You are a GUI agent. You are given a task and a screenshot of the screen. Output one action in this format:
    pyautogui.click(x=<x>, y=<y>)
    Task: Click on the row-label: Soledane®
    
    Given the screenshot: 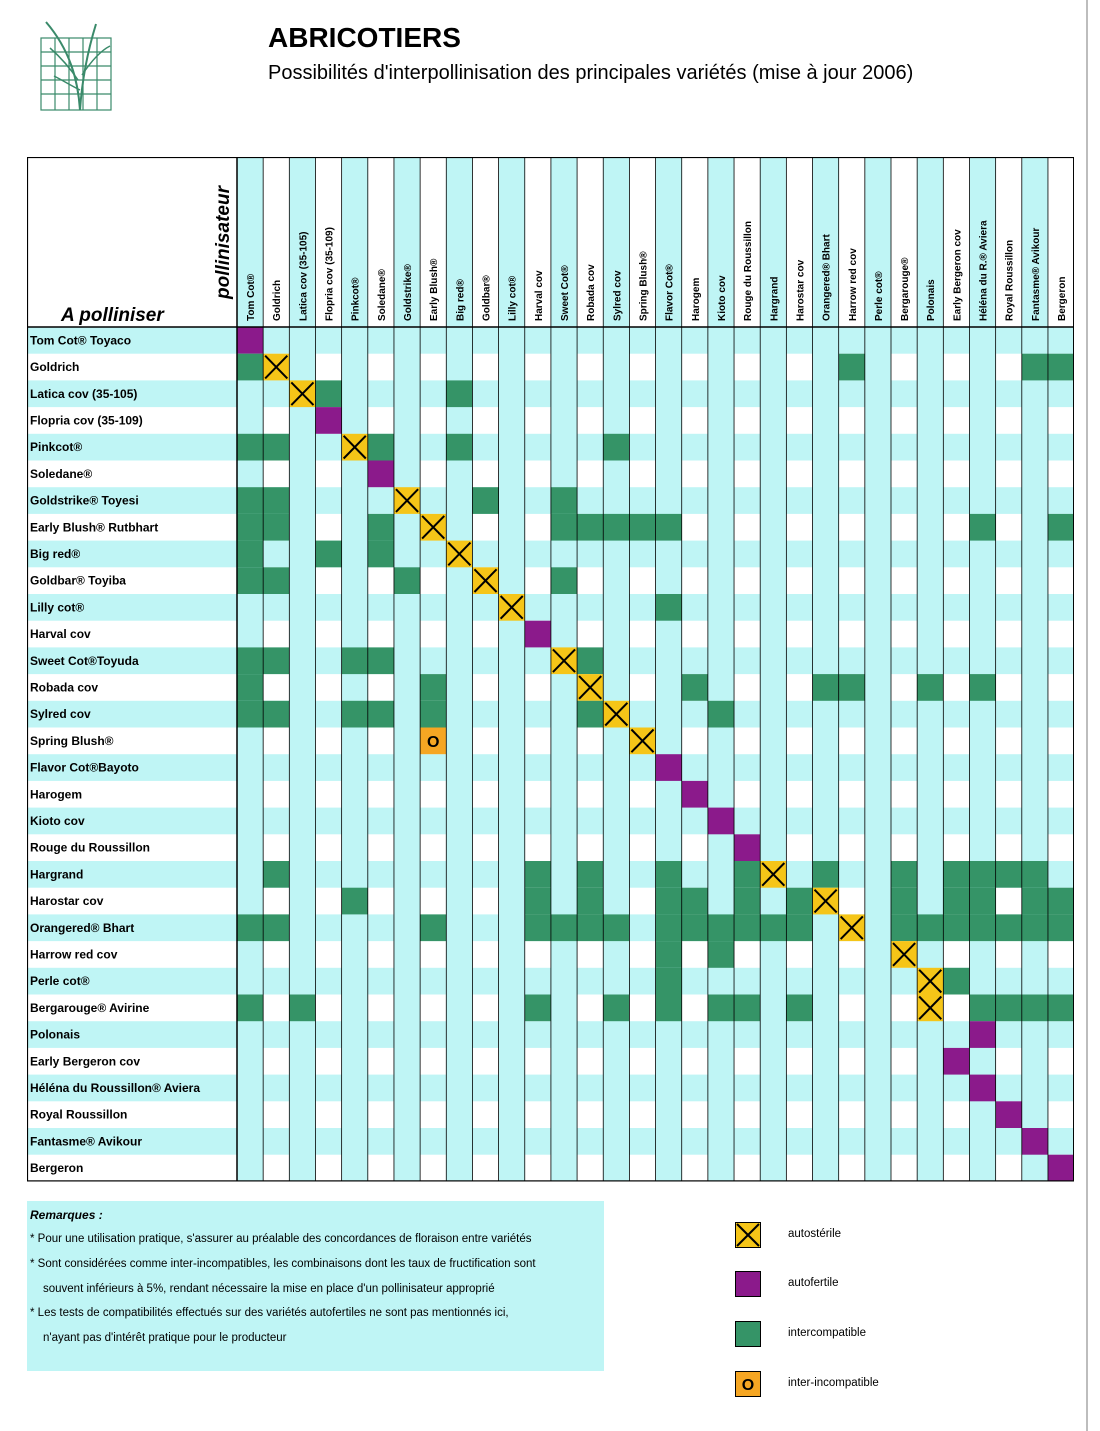 What is the action you would take?
    pyautogui.click(x=61, y=474)
    